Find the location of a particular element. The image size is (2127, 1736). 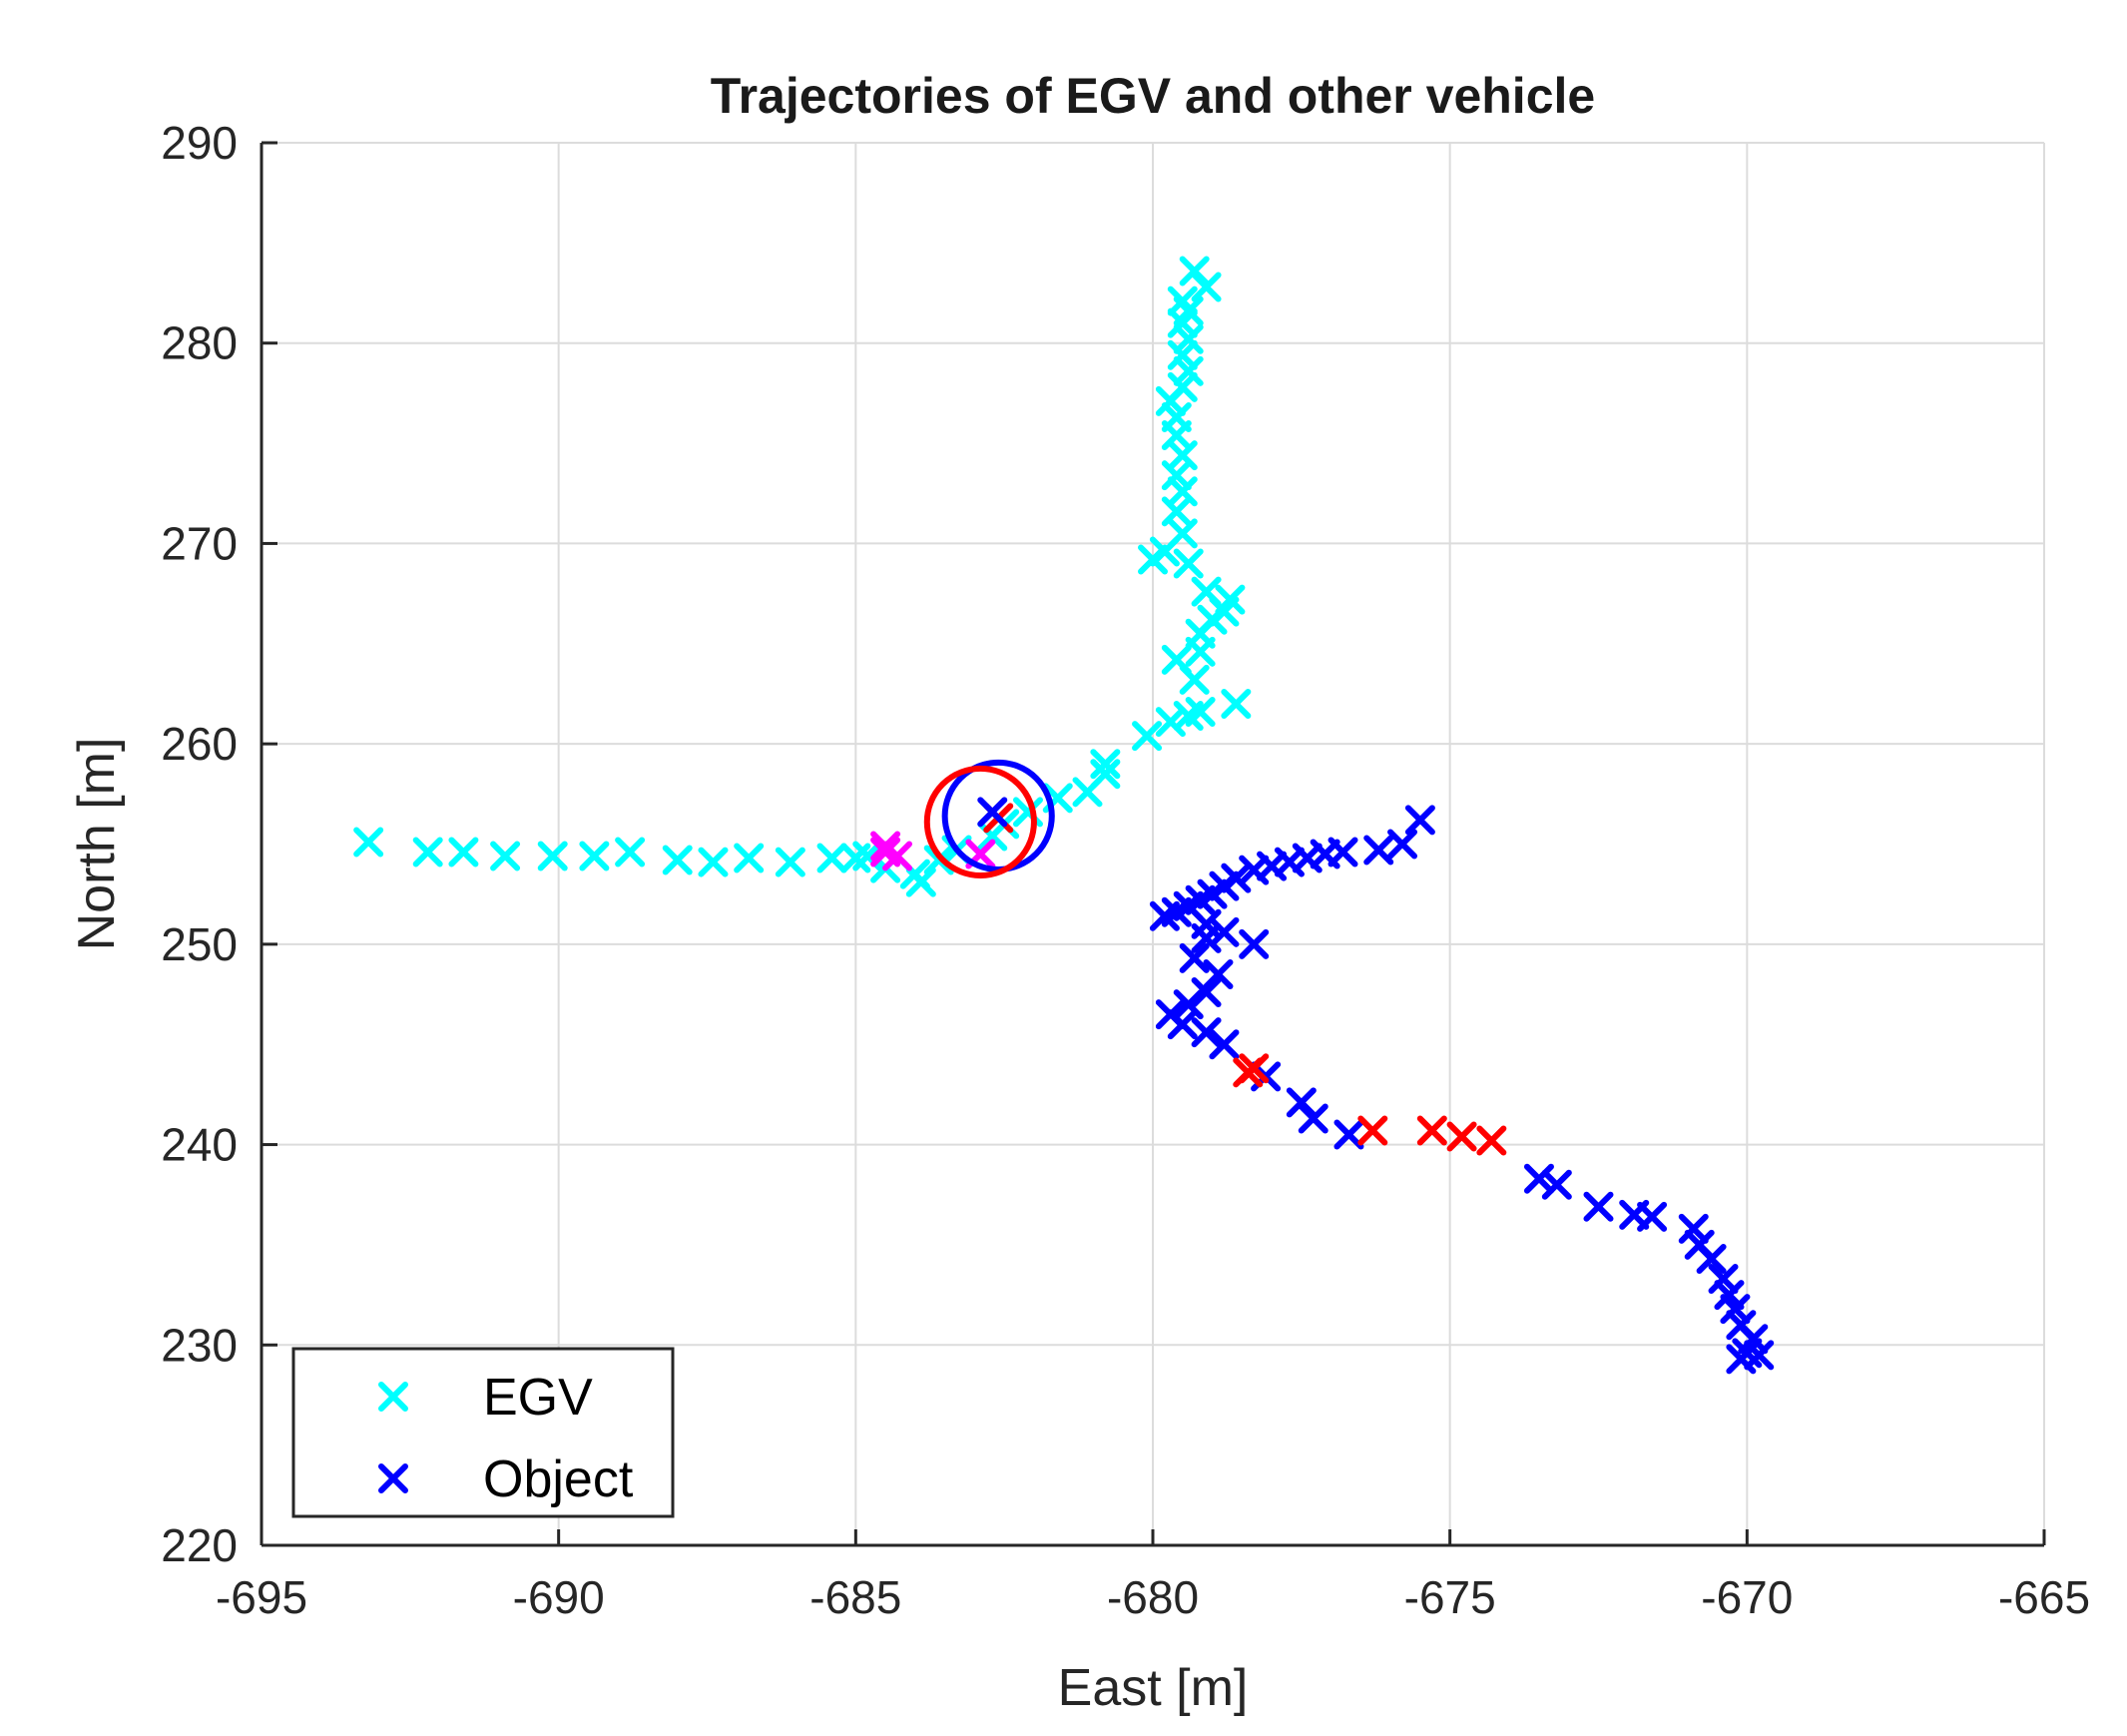

x-tick-label: -695 is located at coordinates (261, 1597).